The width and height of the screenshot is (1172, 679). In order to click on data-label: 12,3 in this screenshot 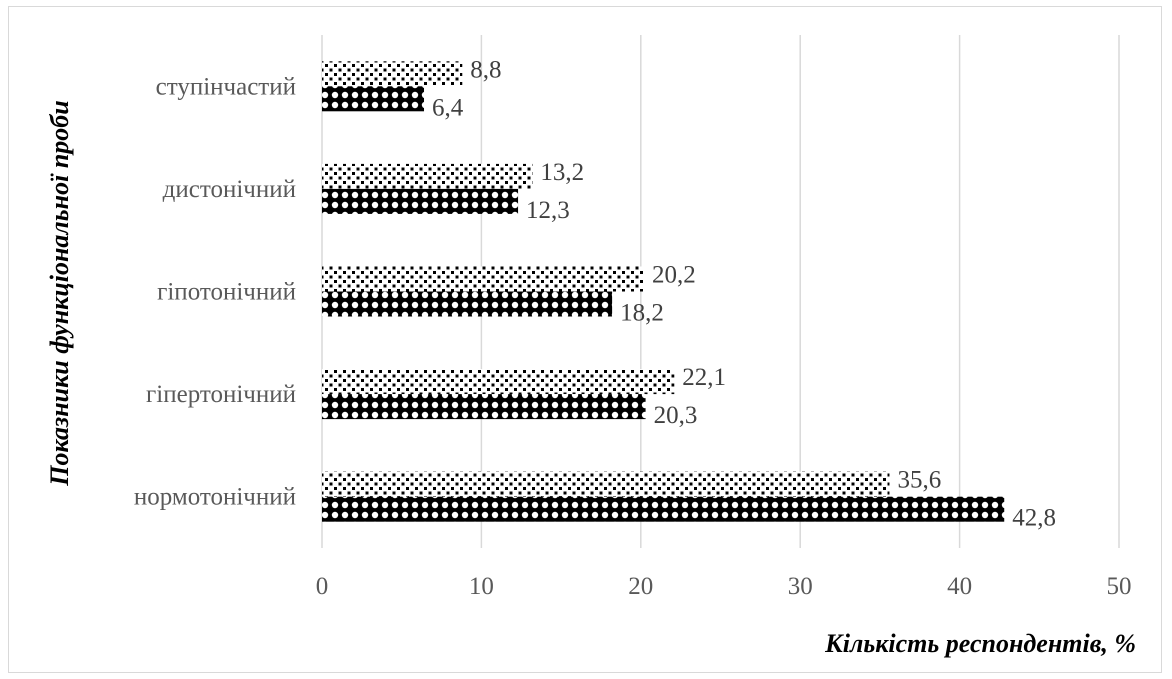, I will do `click(548, 210)`.